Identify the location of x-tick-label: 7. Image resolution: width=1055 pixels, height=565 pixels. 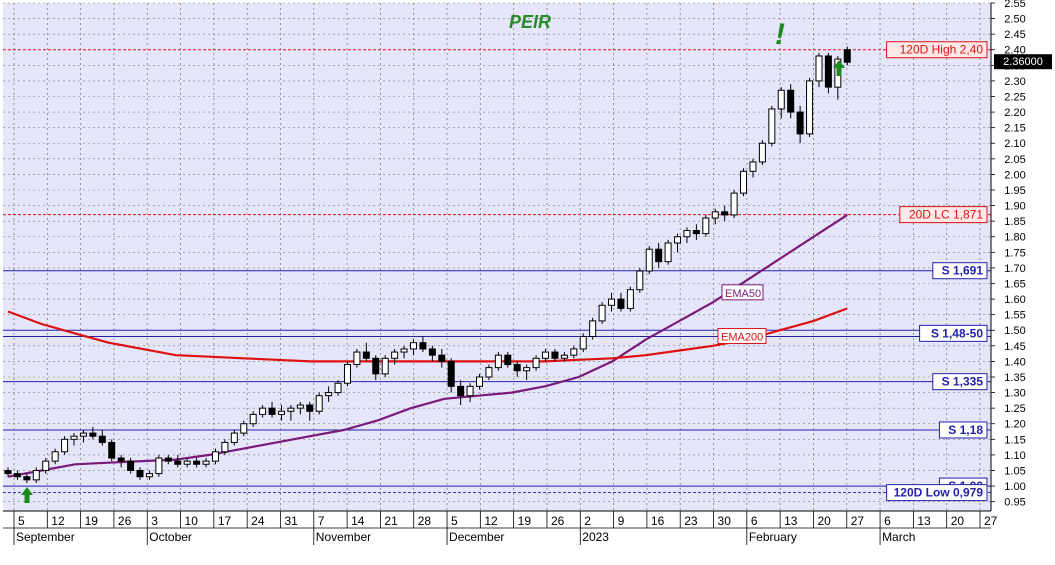
(321, 521).